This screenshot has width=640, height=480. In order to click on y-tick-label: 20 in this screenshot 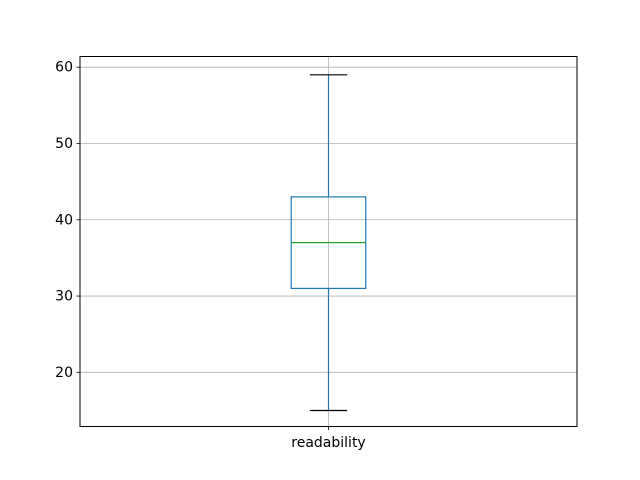, I will do `click(64, 373)`.